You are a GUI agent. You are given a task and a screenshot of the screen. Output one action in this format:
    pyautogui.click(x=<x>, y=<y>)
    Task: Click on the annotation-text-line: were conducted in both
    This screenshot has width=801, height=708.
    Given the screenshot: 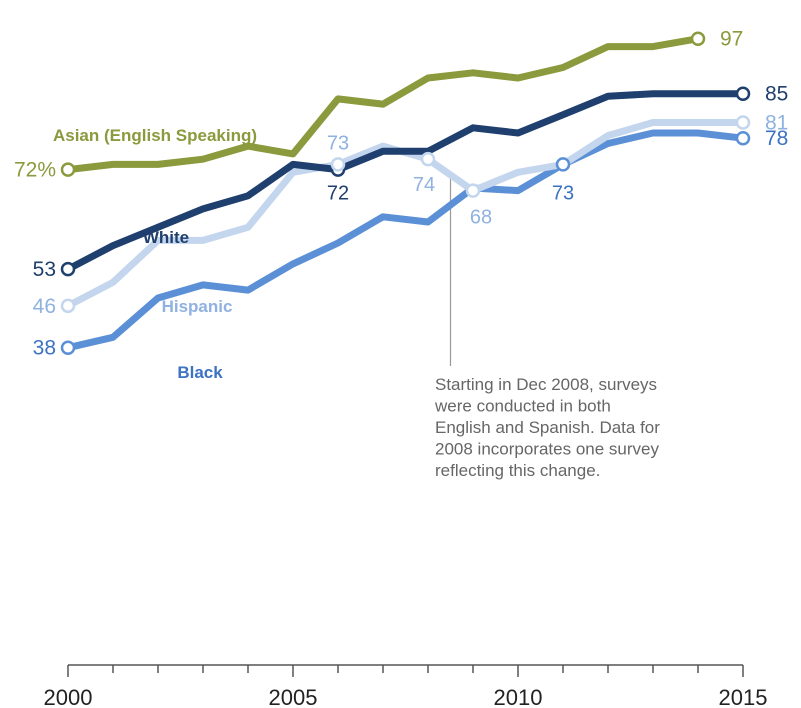 What is the action you would take?
    pyautogui.click(x=522, y=406)
    